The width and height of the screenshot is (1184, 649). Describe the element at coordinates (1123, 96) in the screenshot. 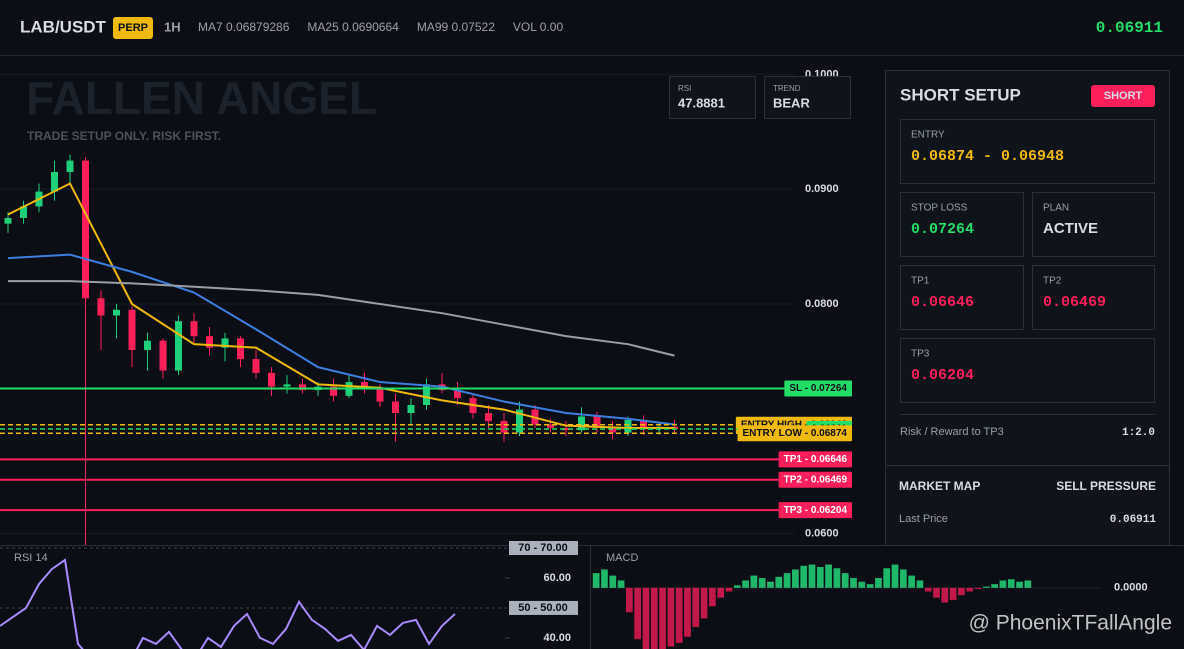

I see `short-badge-text: SHORT` at that location.